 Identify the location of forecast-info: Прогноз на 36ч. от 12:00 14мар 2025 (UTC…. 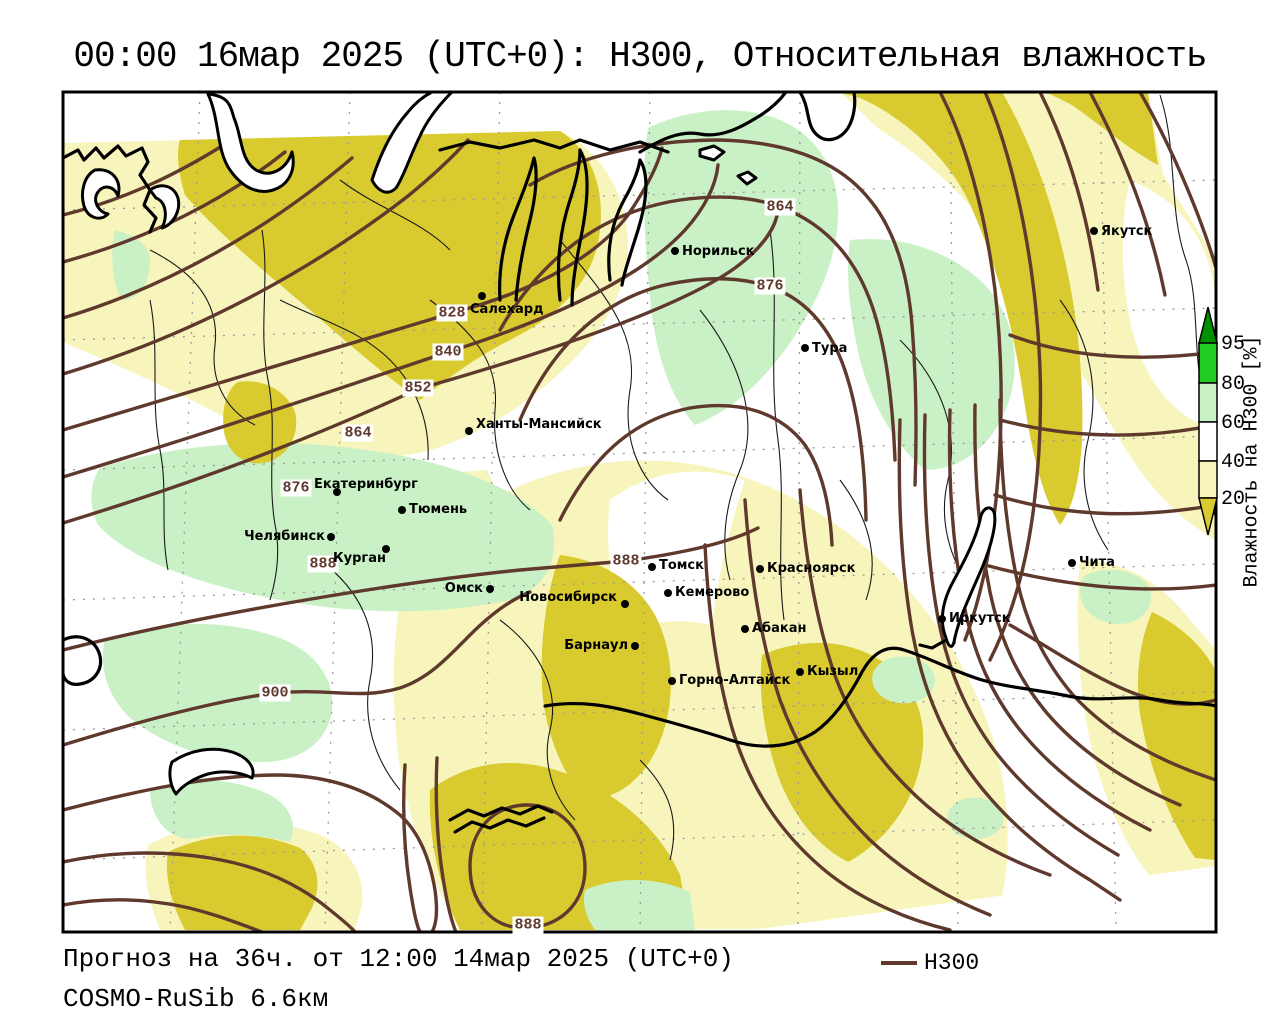
(398, 959).